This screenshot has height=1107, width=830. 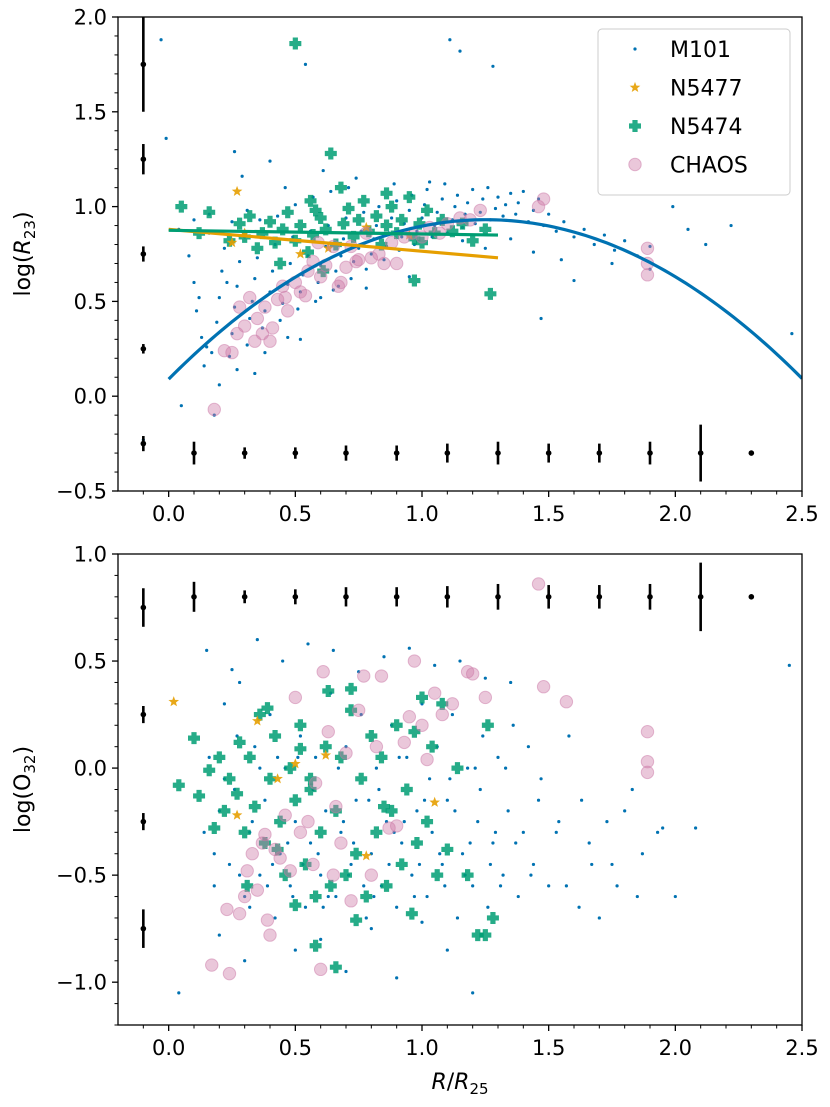 I want to click on legend-label-chaos: CHAOS, so click(x=709, y=166).